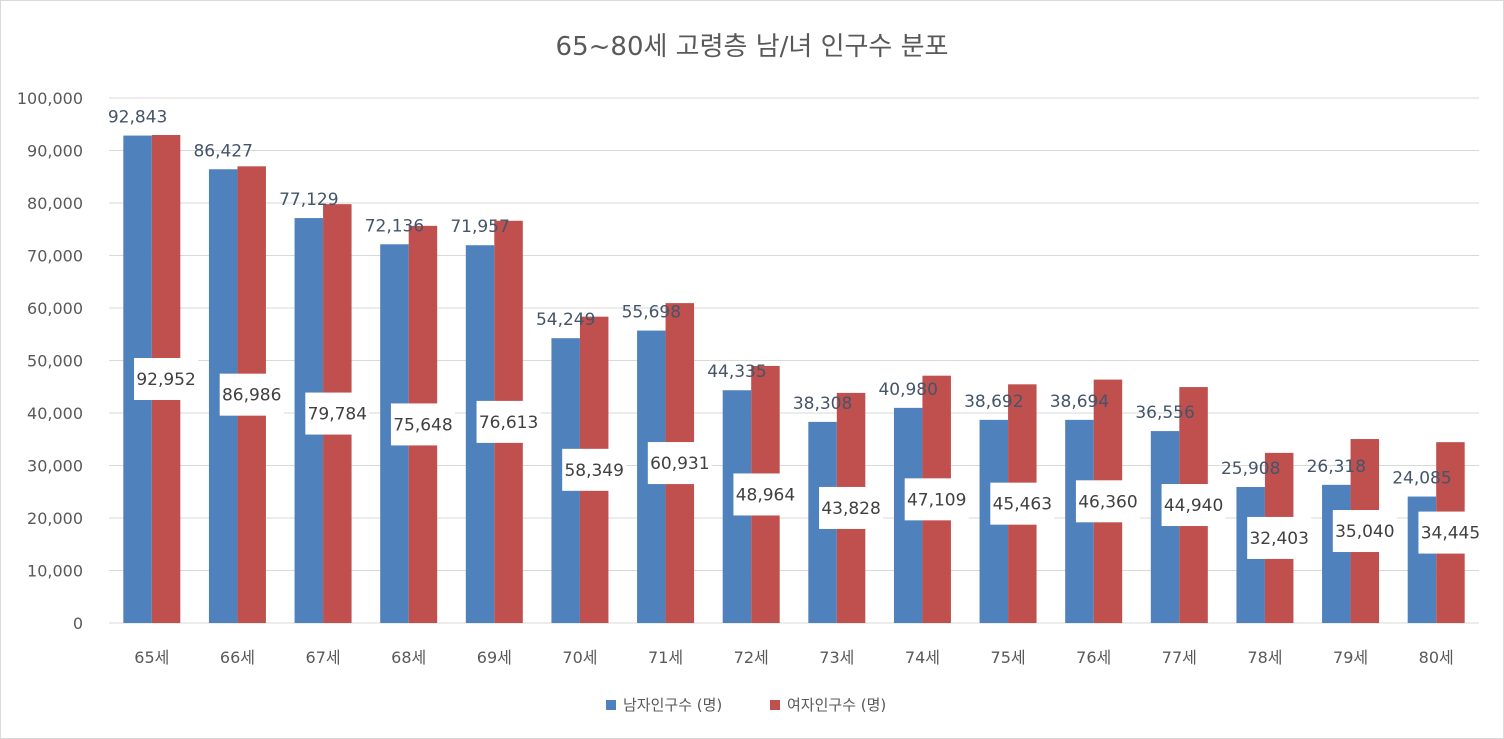 The height and width of the screenshot is (739, 1504). I want to click on x-category-label: 70세, so click(579, 657).